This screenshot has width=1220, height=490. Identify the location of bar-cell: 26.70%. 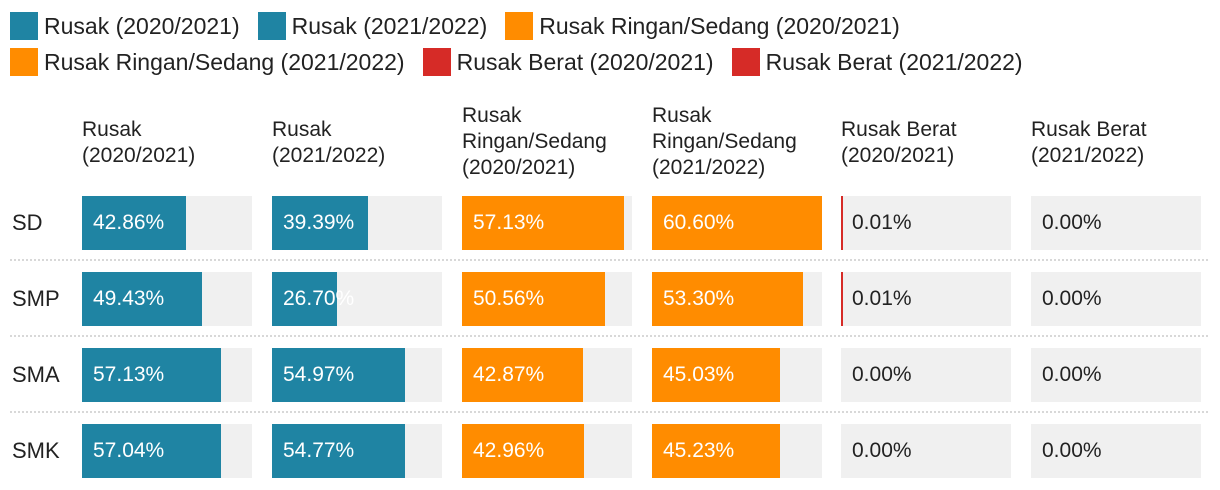
(357, 299).